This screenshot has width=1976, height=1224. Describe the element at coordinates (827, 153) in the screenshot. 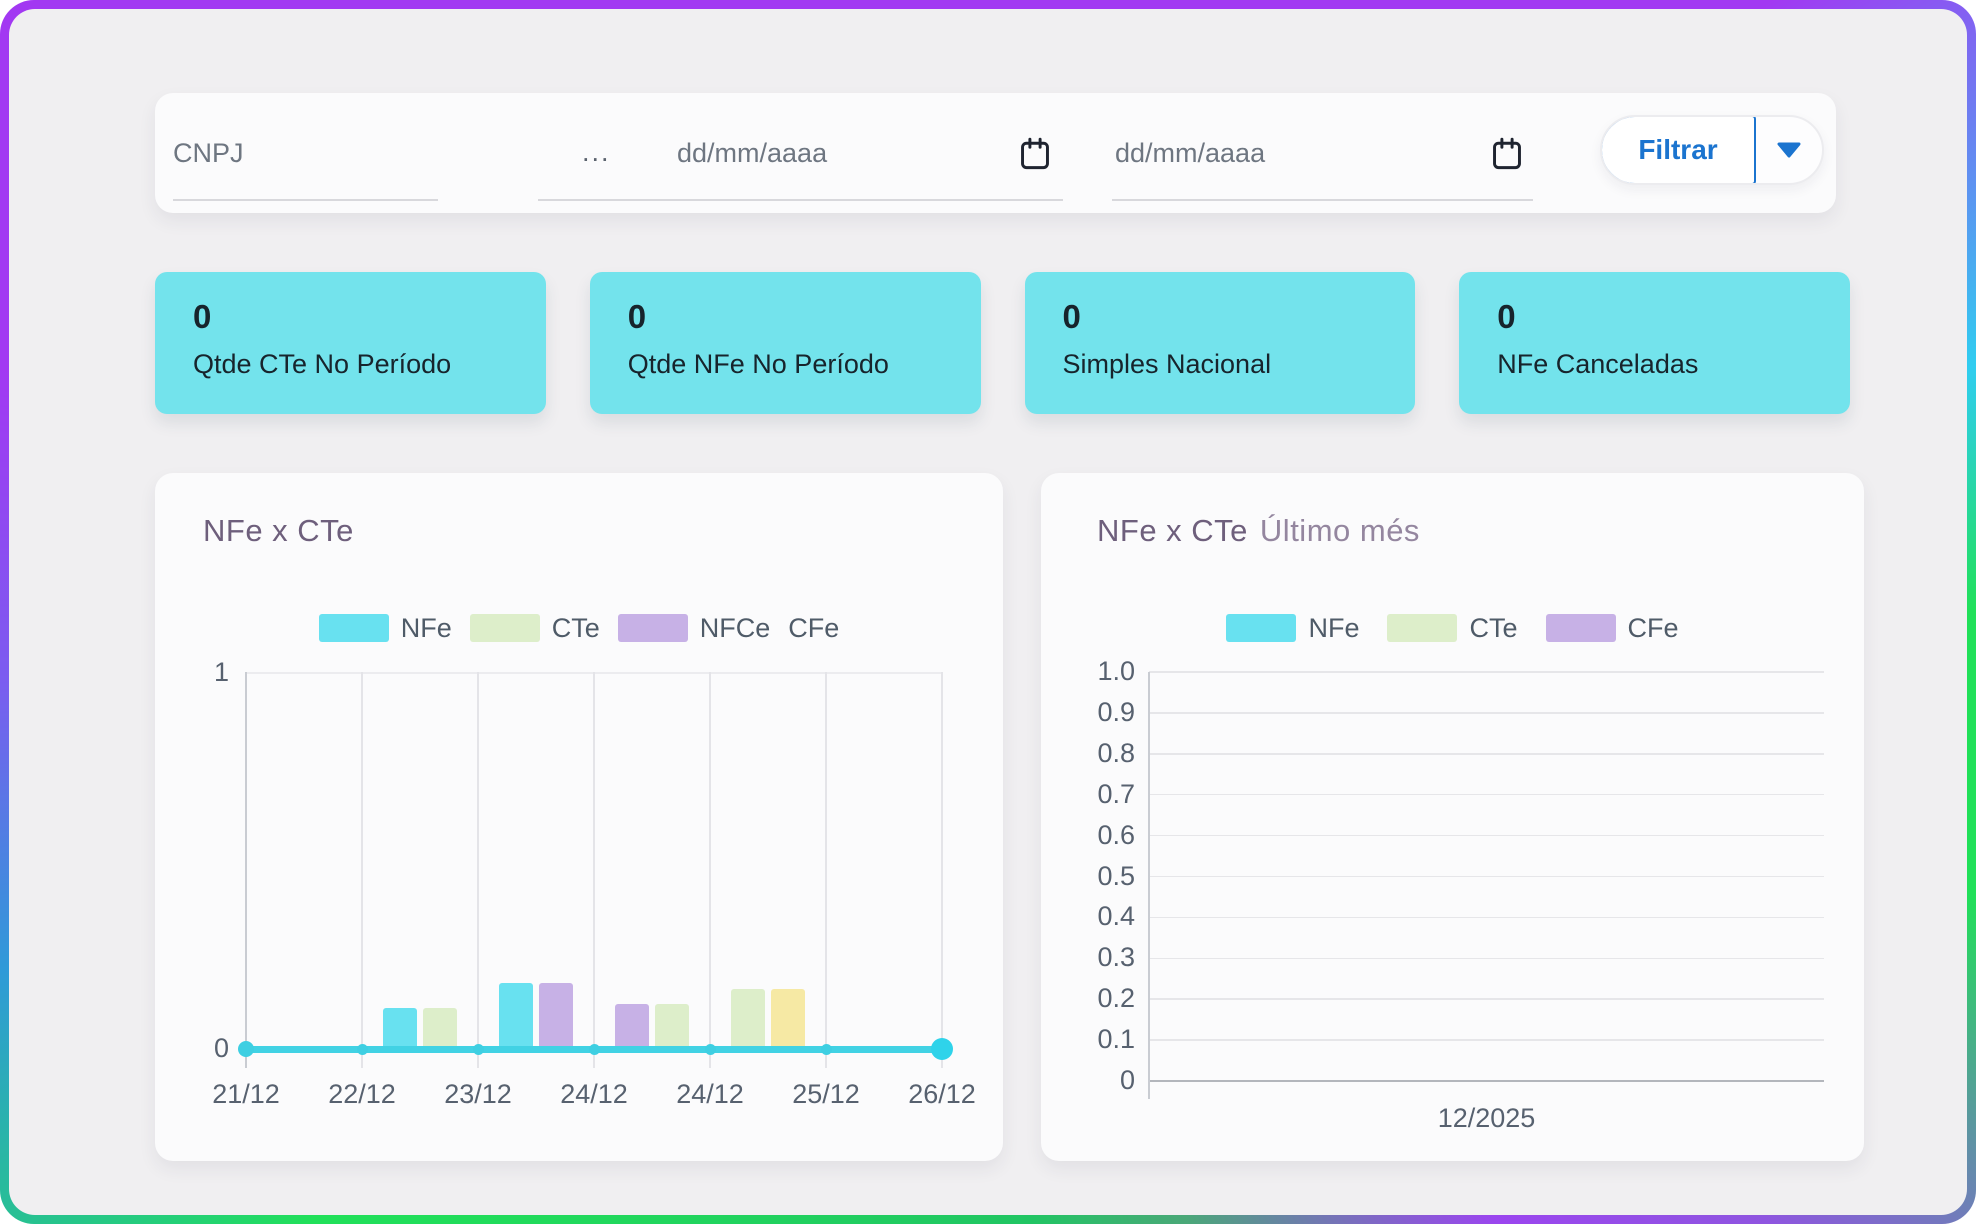

I see `date-from-input` at that location.